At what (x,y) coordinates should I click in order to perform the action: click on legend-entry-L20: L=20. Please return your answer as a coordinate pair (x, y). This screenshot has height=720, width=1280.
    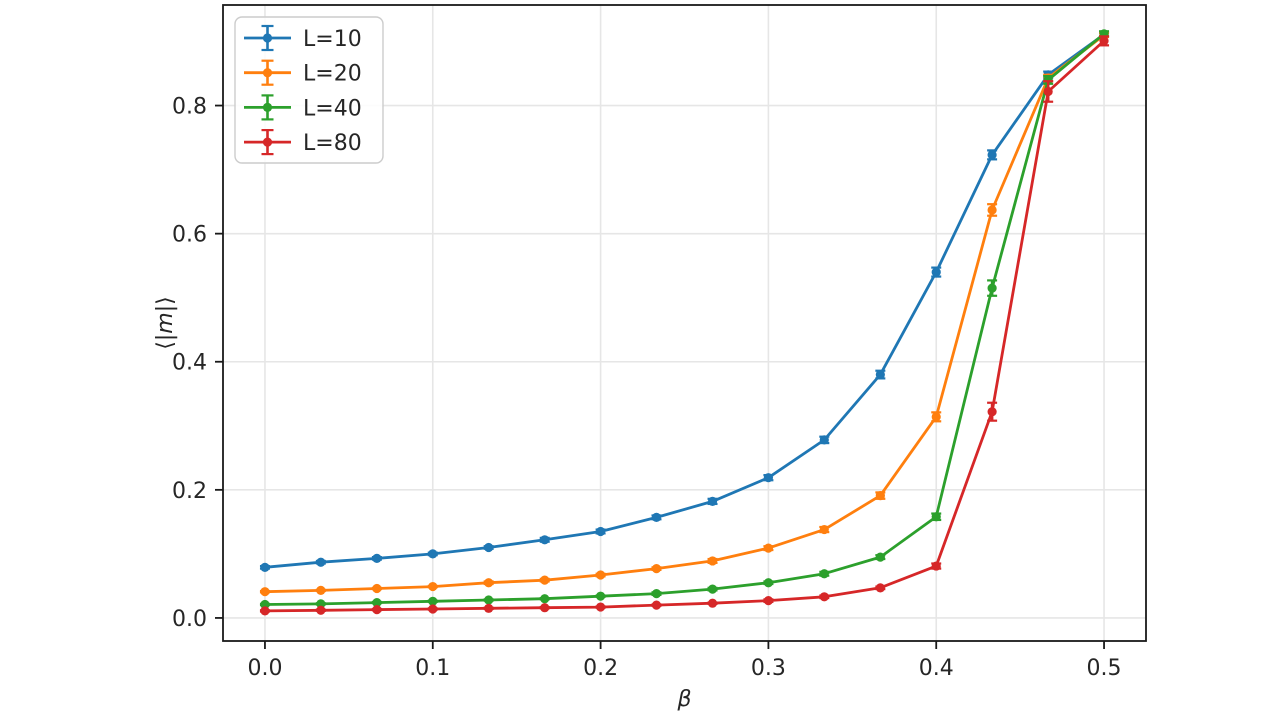
    Looking at the image, I should click on (303, 73).